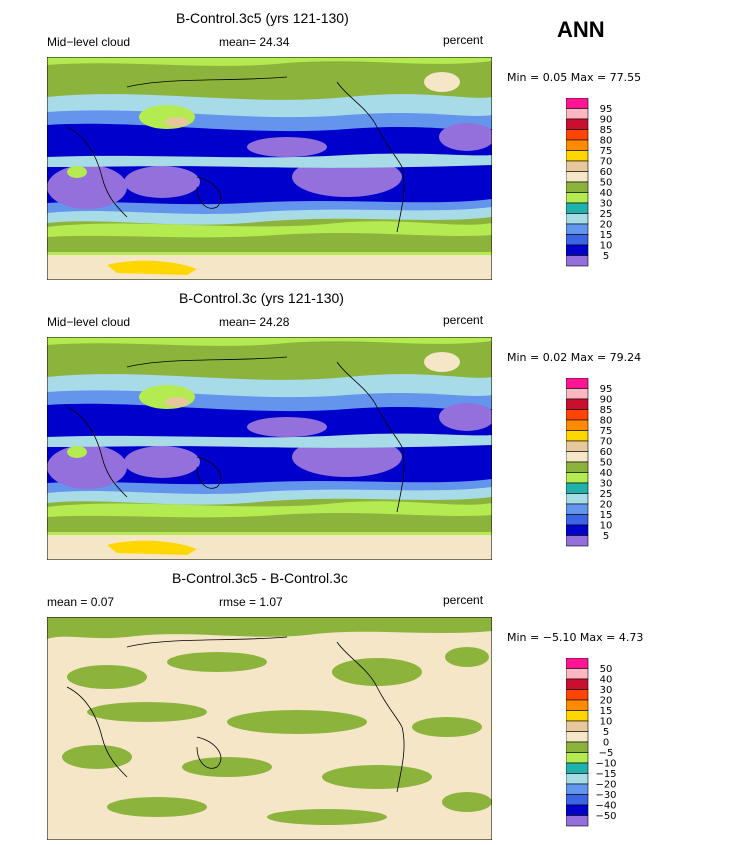 This screenshot has height=845, width=733. I want to click on panel-3-rmse-label: rmse = 1.07, so click(251, 602).